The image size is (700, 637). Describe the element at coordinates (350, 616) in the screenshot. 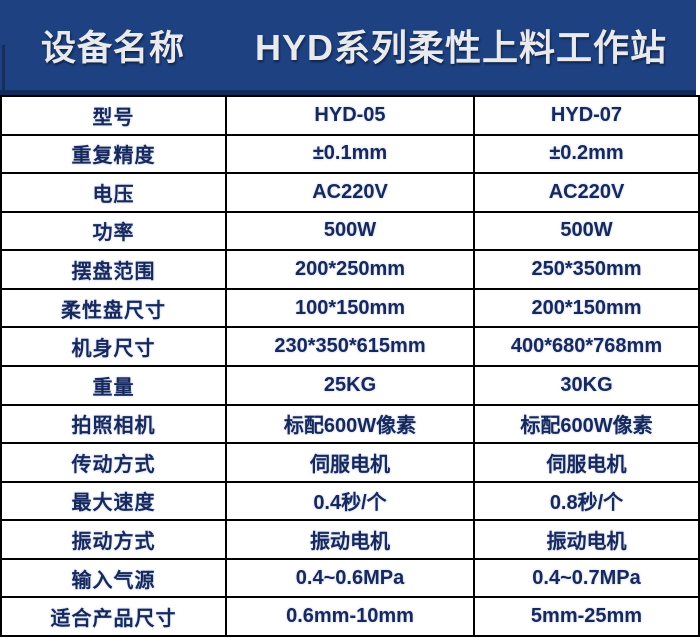

I see `spec-value-cell: 0.6mm-10mm` at that location.